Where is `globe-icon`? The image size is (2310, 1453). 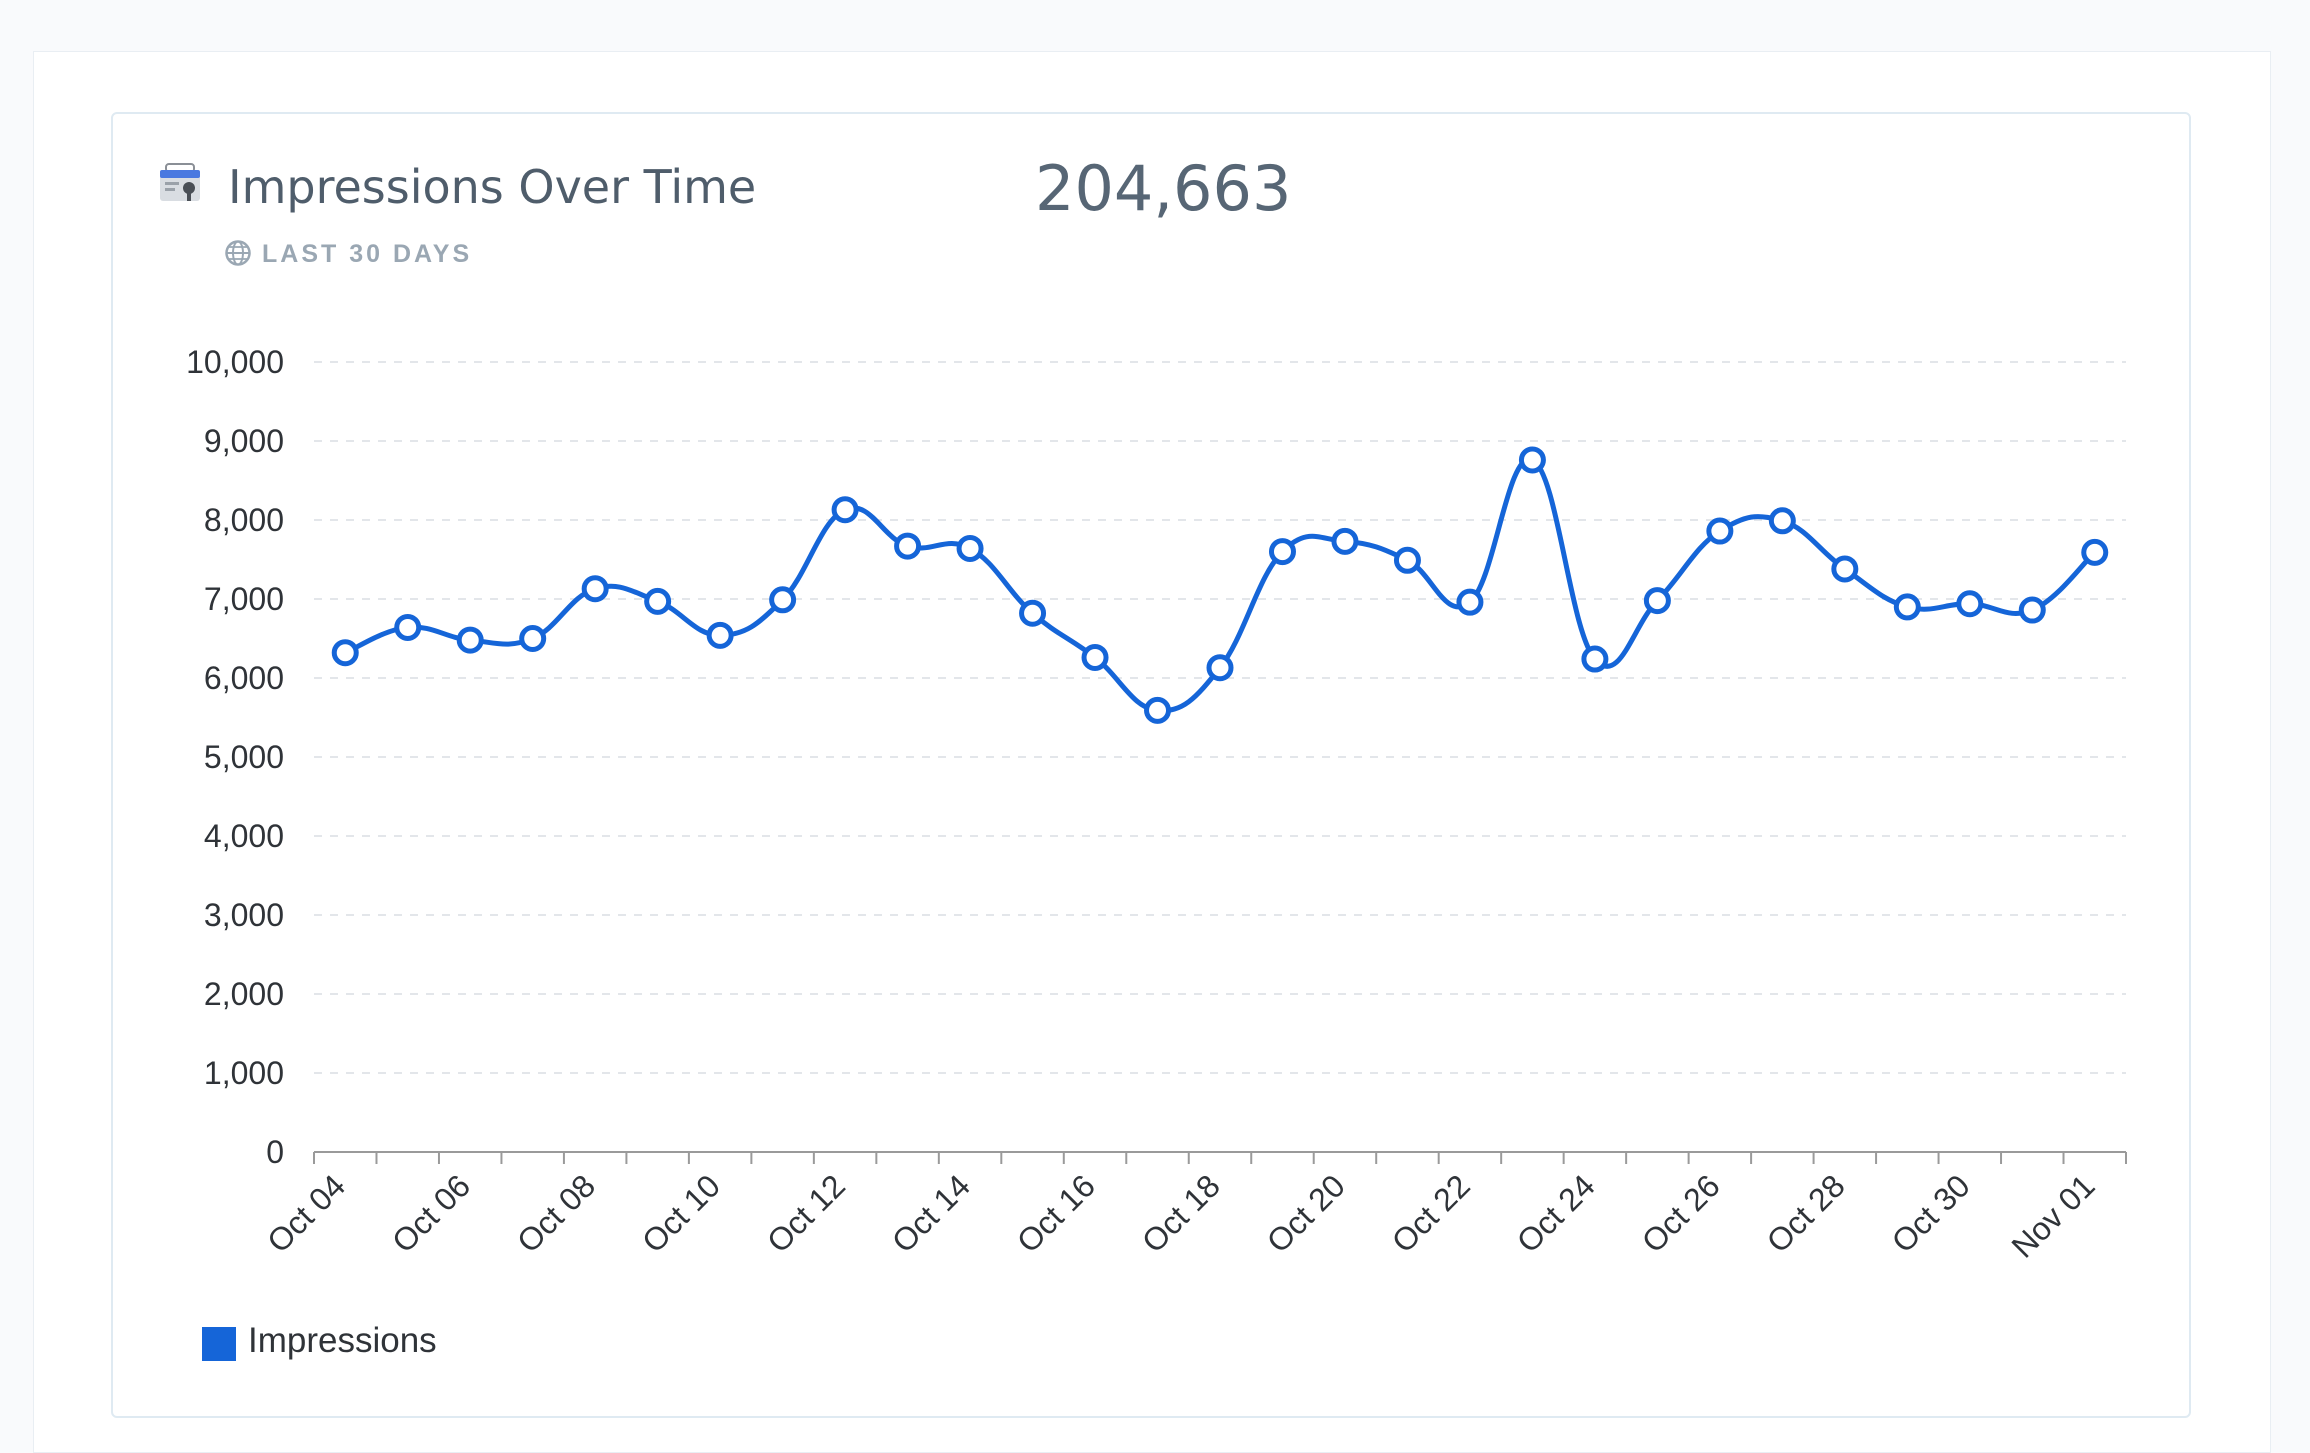
globe-icon is located at coordinates (238, 253).